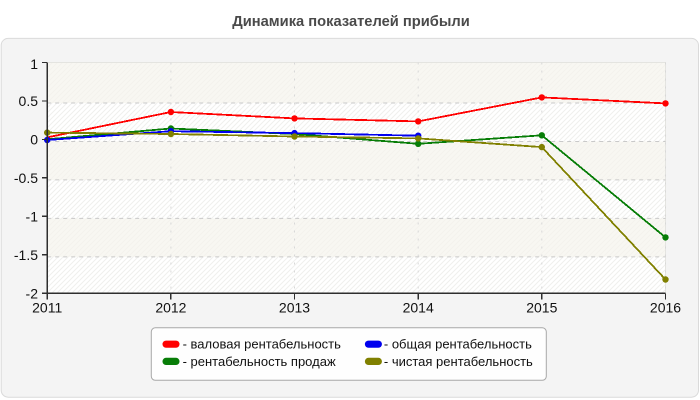 This screenshot has width=700, height=400. Describe the element at coordinates (350, 22) in the screenshot. I see `svg-text: Динамика показателей прибыли` at that location.